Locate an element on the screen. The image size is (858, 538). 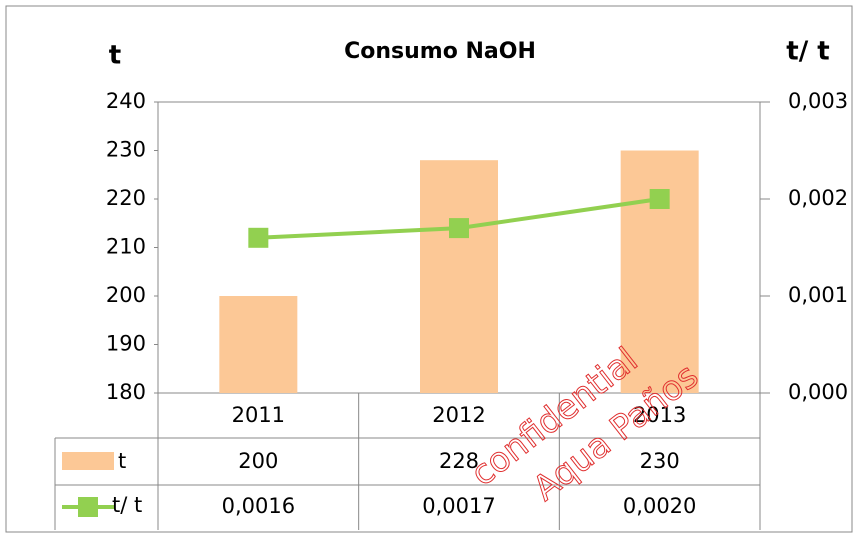
y-tick-label: 240 is located at coordinates (126, 101).